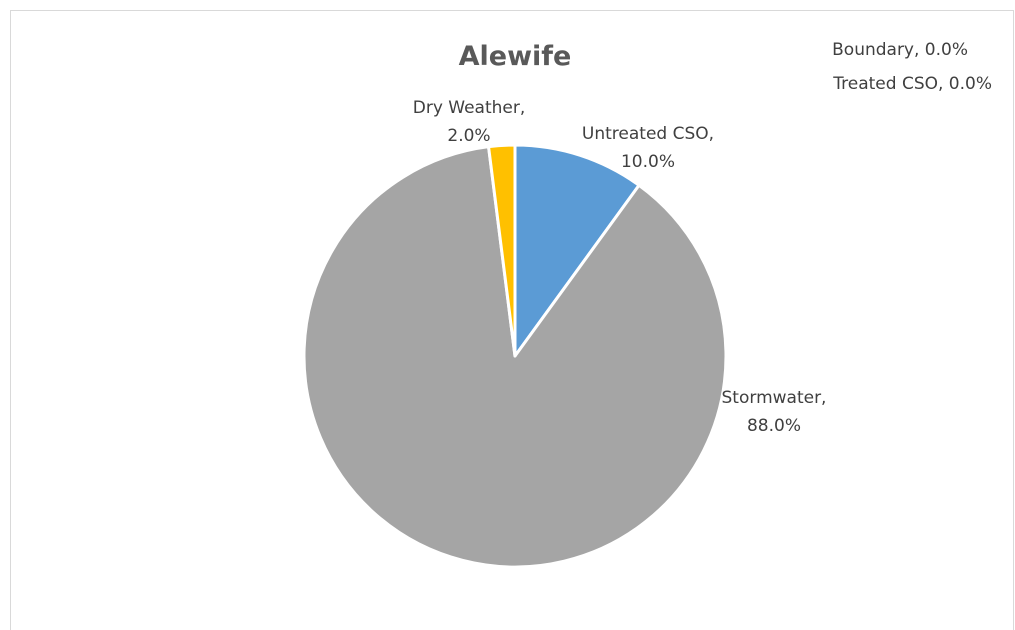  I want to click on data-label-boundary: Boundary, 0.0%, so click(900, 50).